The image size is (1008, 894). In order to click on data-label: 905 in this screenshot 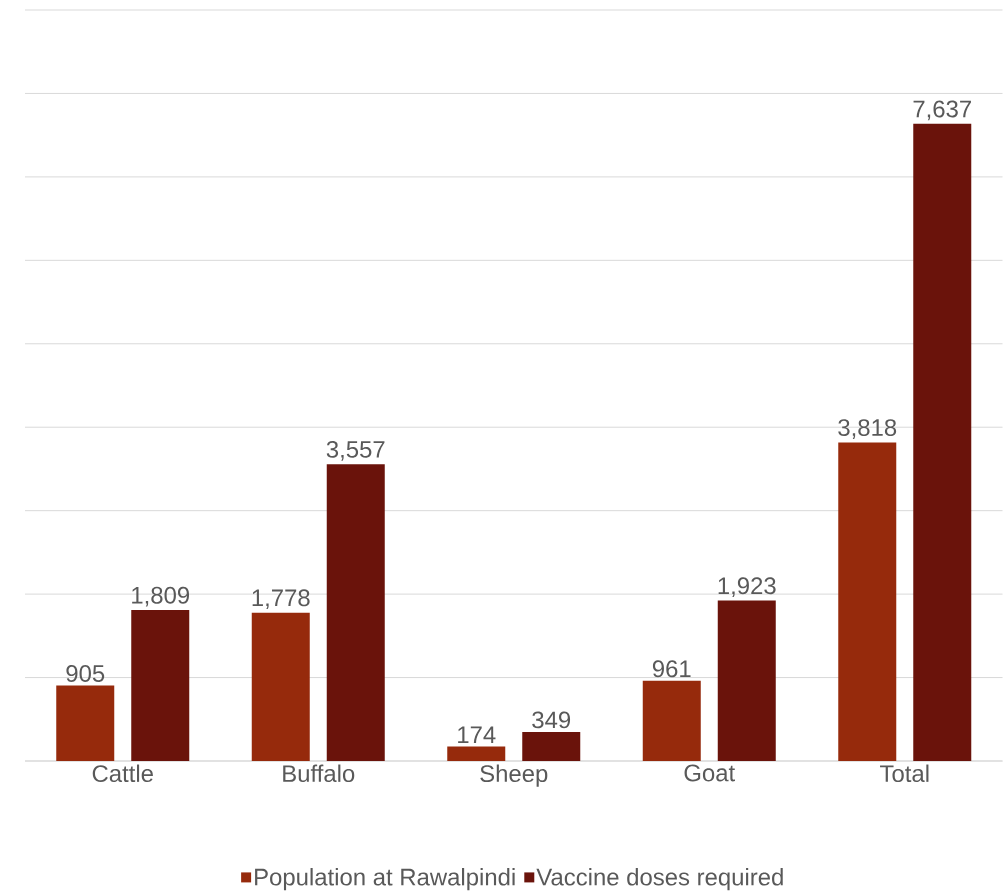, I will do `click(85, 673)`.